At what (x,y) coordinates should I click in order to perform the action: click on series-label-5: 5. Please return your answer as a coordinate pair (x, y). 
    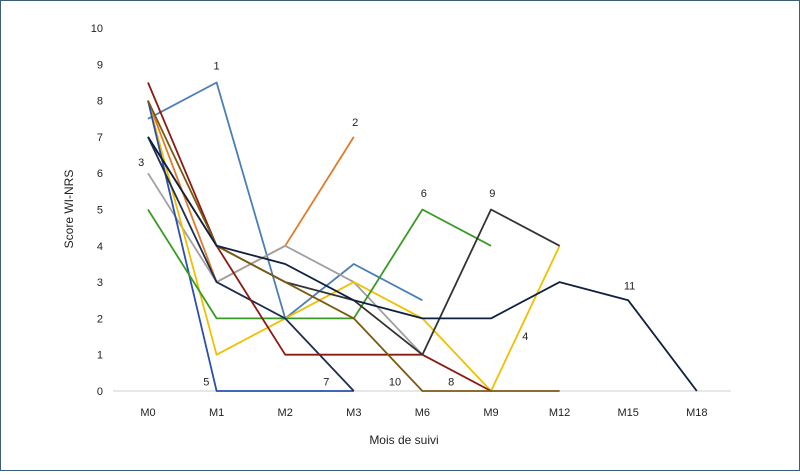
    Looking at the image, I should click on (206, 383).